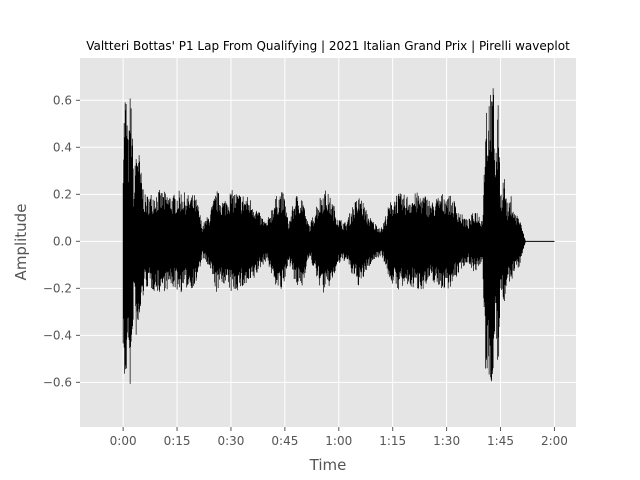  I want to click on y-tick-label: −0.4, so click(57, 335).